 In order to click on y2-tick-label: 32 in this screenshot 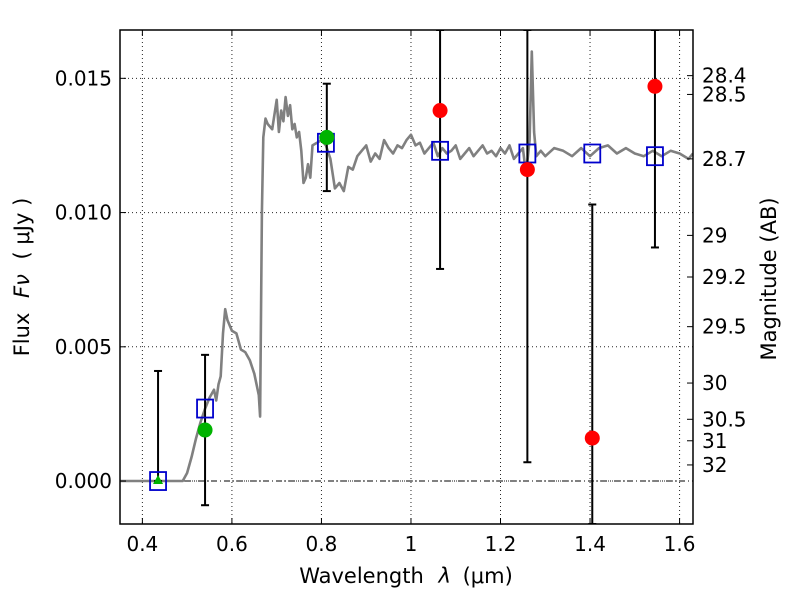, I will do `click(714, 465)`.